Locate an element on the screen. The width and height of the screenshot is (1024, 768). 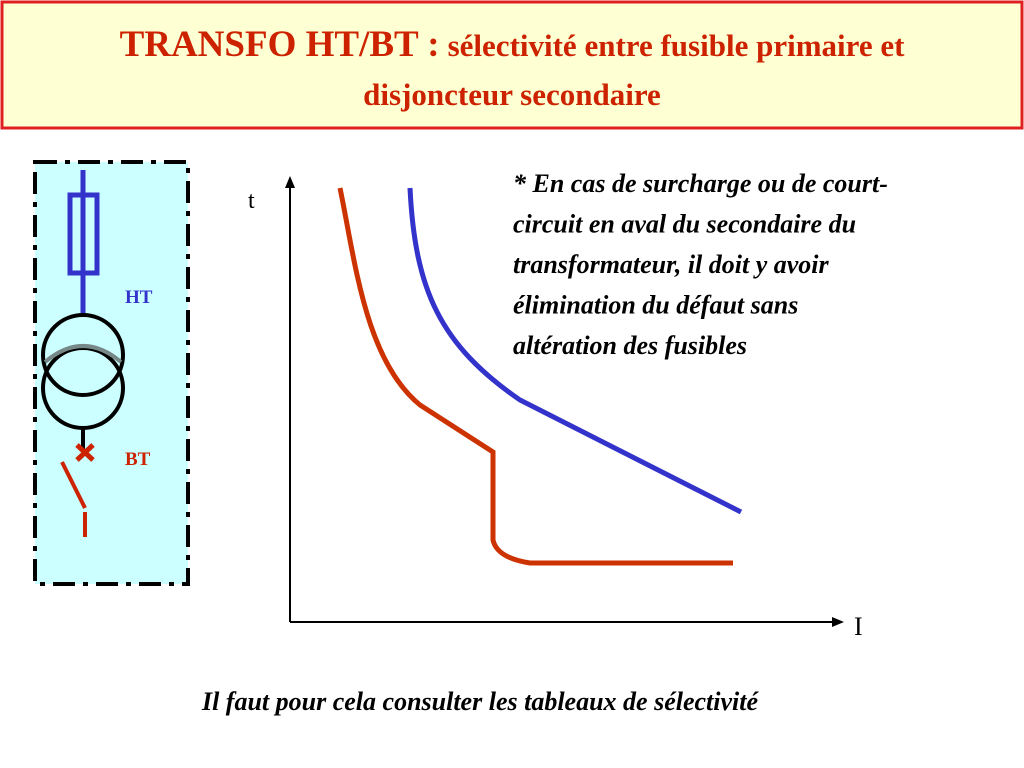
y-axis-label: t is located at coordinates (251, 201).